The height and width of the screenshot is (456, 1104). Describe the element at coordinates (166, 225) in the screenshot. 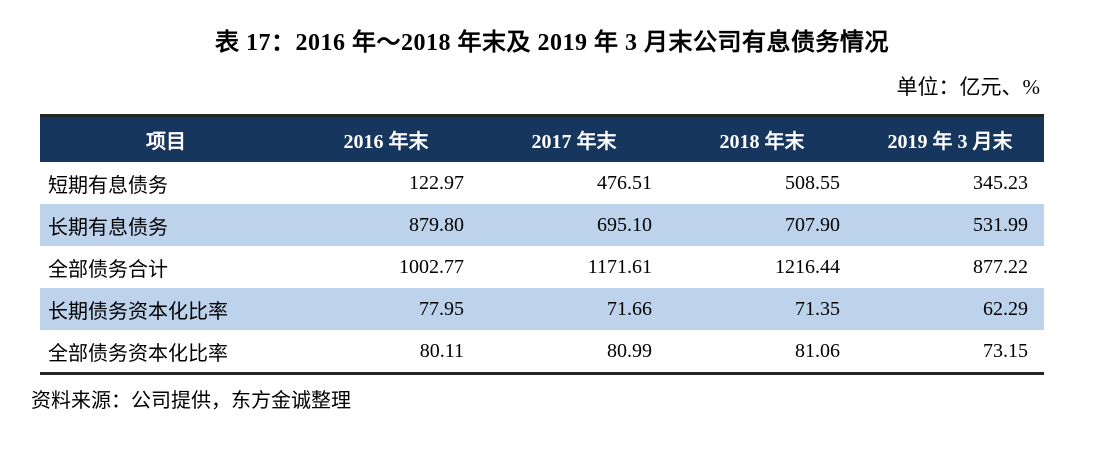

I see `row-label: 长期有息债务` at that location.